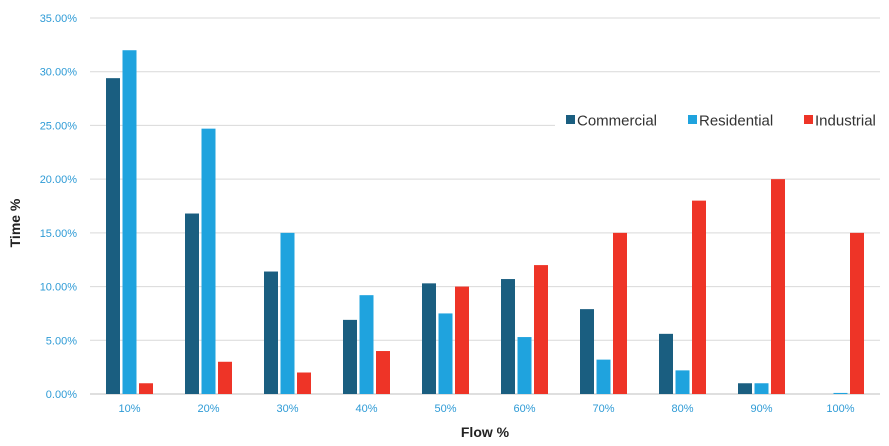 The image size is (889, 446). What do you see at coordinates (845, 121) in the screenshot?
I see `legend-label-industrial: Industrial` at bounding box center [845, 121].